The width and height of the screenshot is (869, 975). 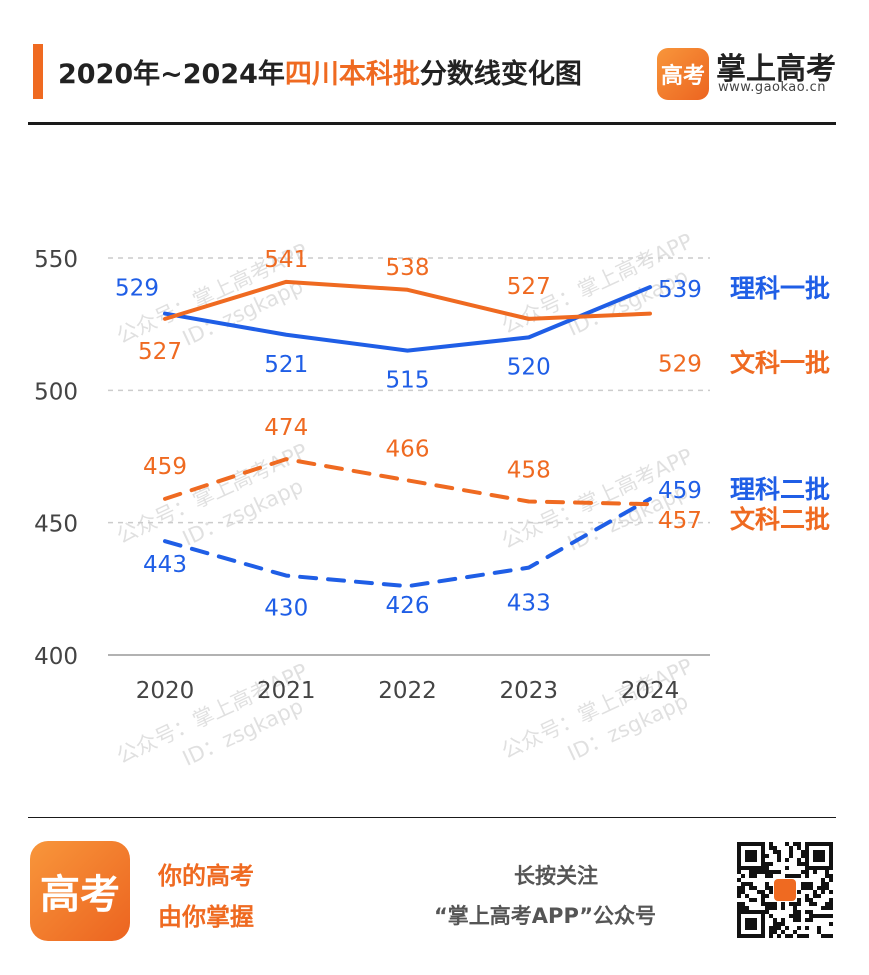 I want to click on x-tick-label: 2024, so click(x=650, y=691).